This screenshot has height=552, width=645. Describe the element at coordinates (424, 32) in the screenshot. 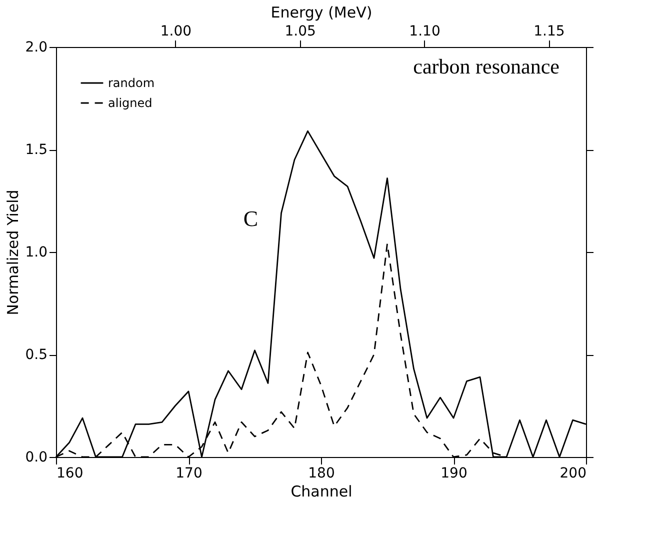

I see `x2-tick-label: 1.10` at that location.